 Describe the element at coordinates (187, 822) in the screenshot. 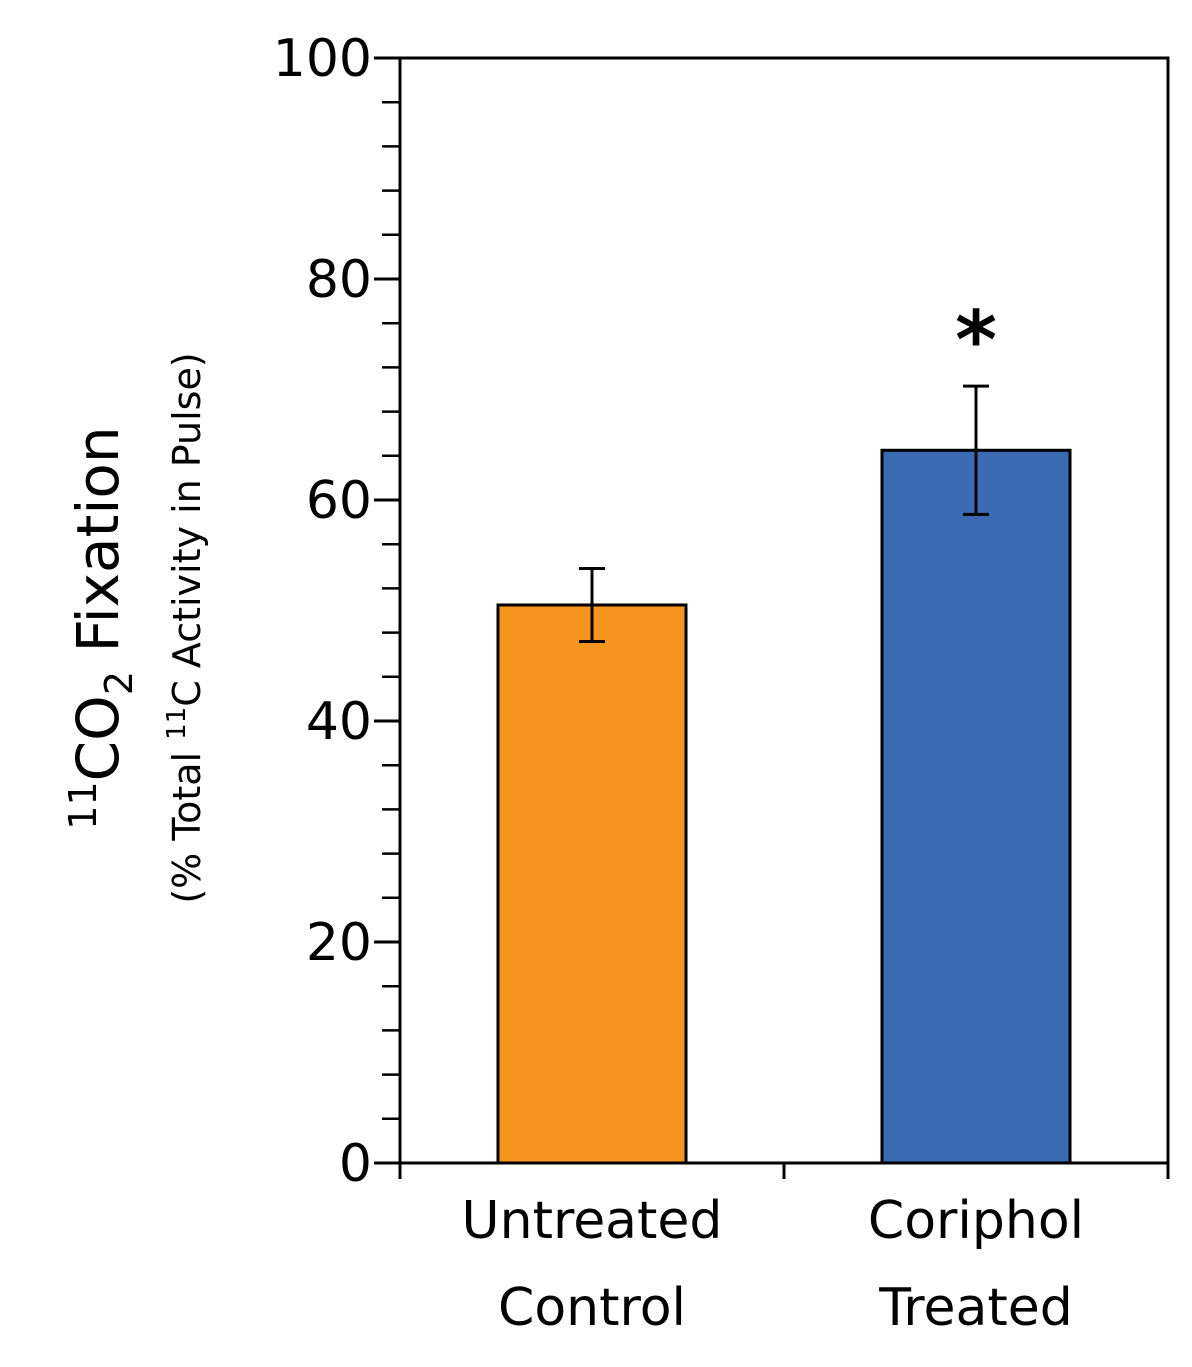

I see `y-axis-subtitle-pre: (% Total` at that location.